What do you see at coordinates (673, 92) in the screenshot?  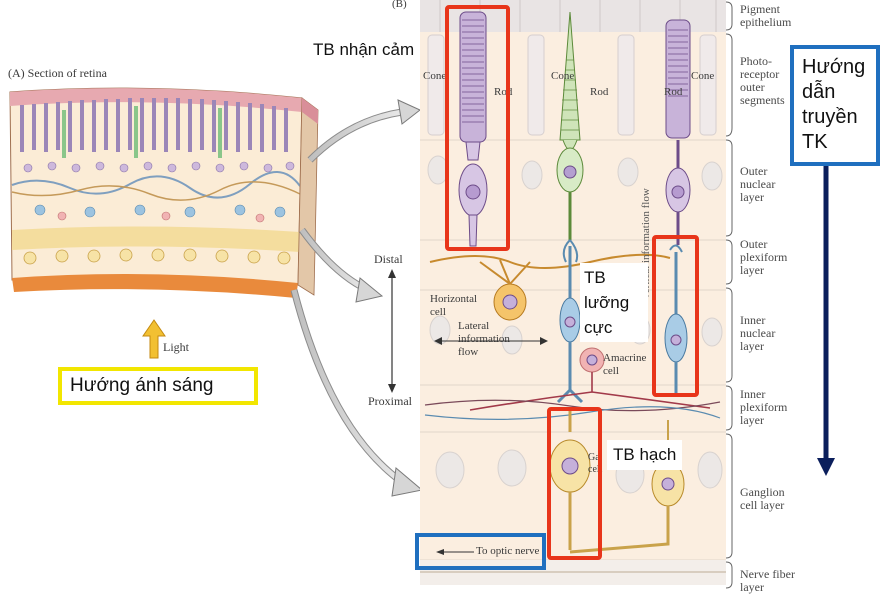 I see `rod-label-right: Rod` at bounding box center [673, 92].